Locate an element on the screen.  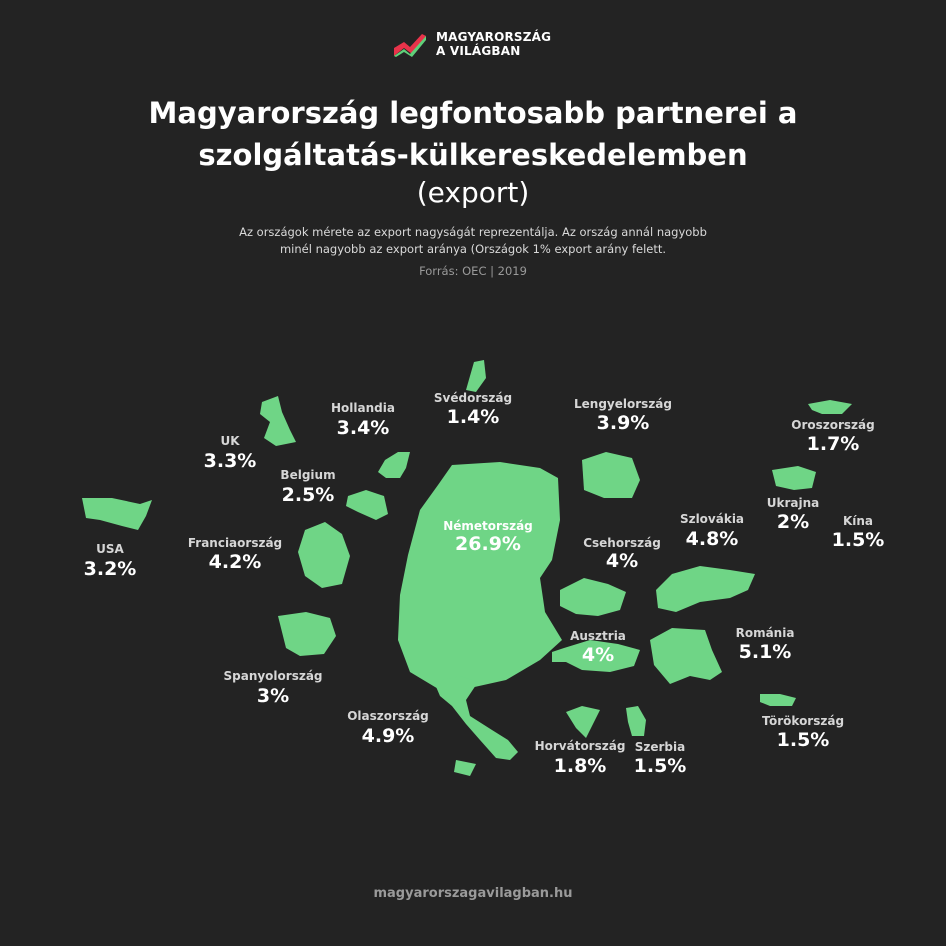
logo-line2: A VILÁGBAN is located at coordinates (478, 51).